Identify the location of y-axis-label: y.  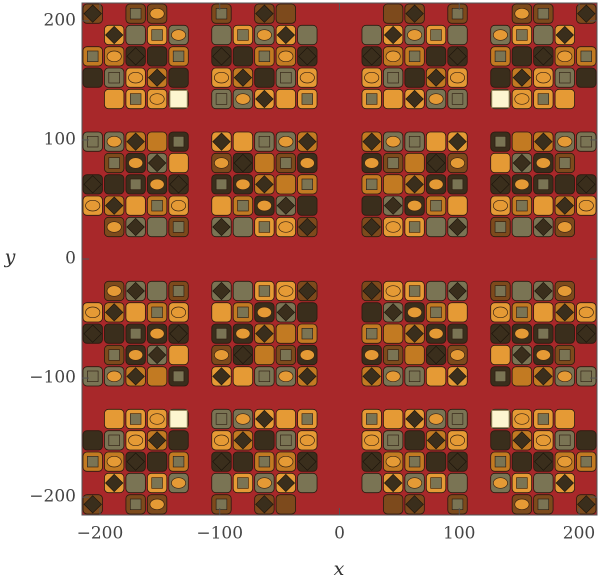
(10, 257).